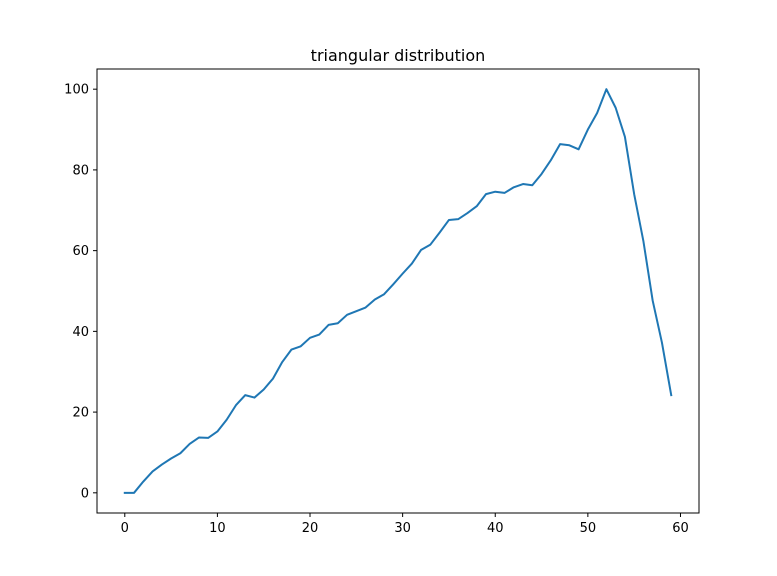 The width and height of the screenshot is (777, 576). What do you see at coordinates (588, 528) in the screenshot?
I see `x-tick-label: 50` at bounding box center [588, 528].